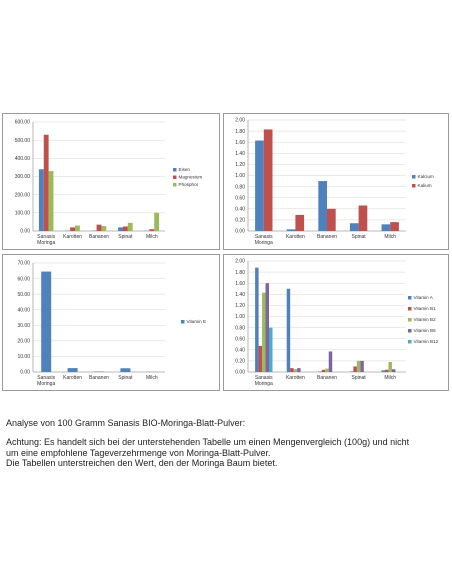  Describe the element at coordinates (240, 339) in the screenshot. I see `y-tick-label: 0.60` at that location.